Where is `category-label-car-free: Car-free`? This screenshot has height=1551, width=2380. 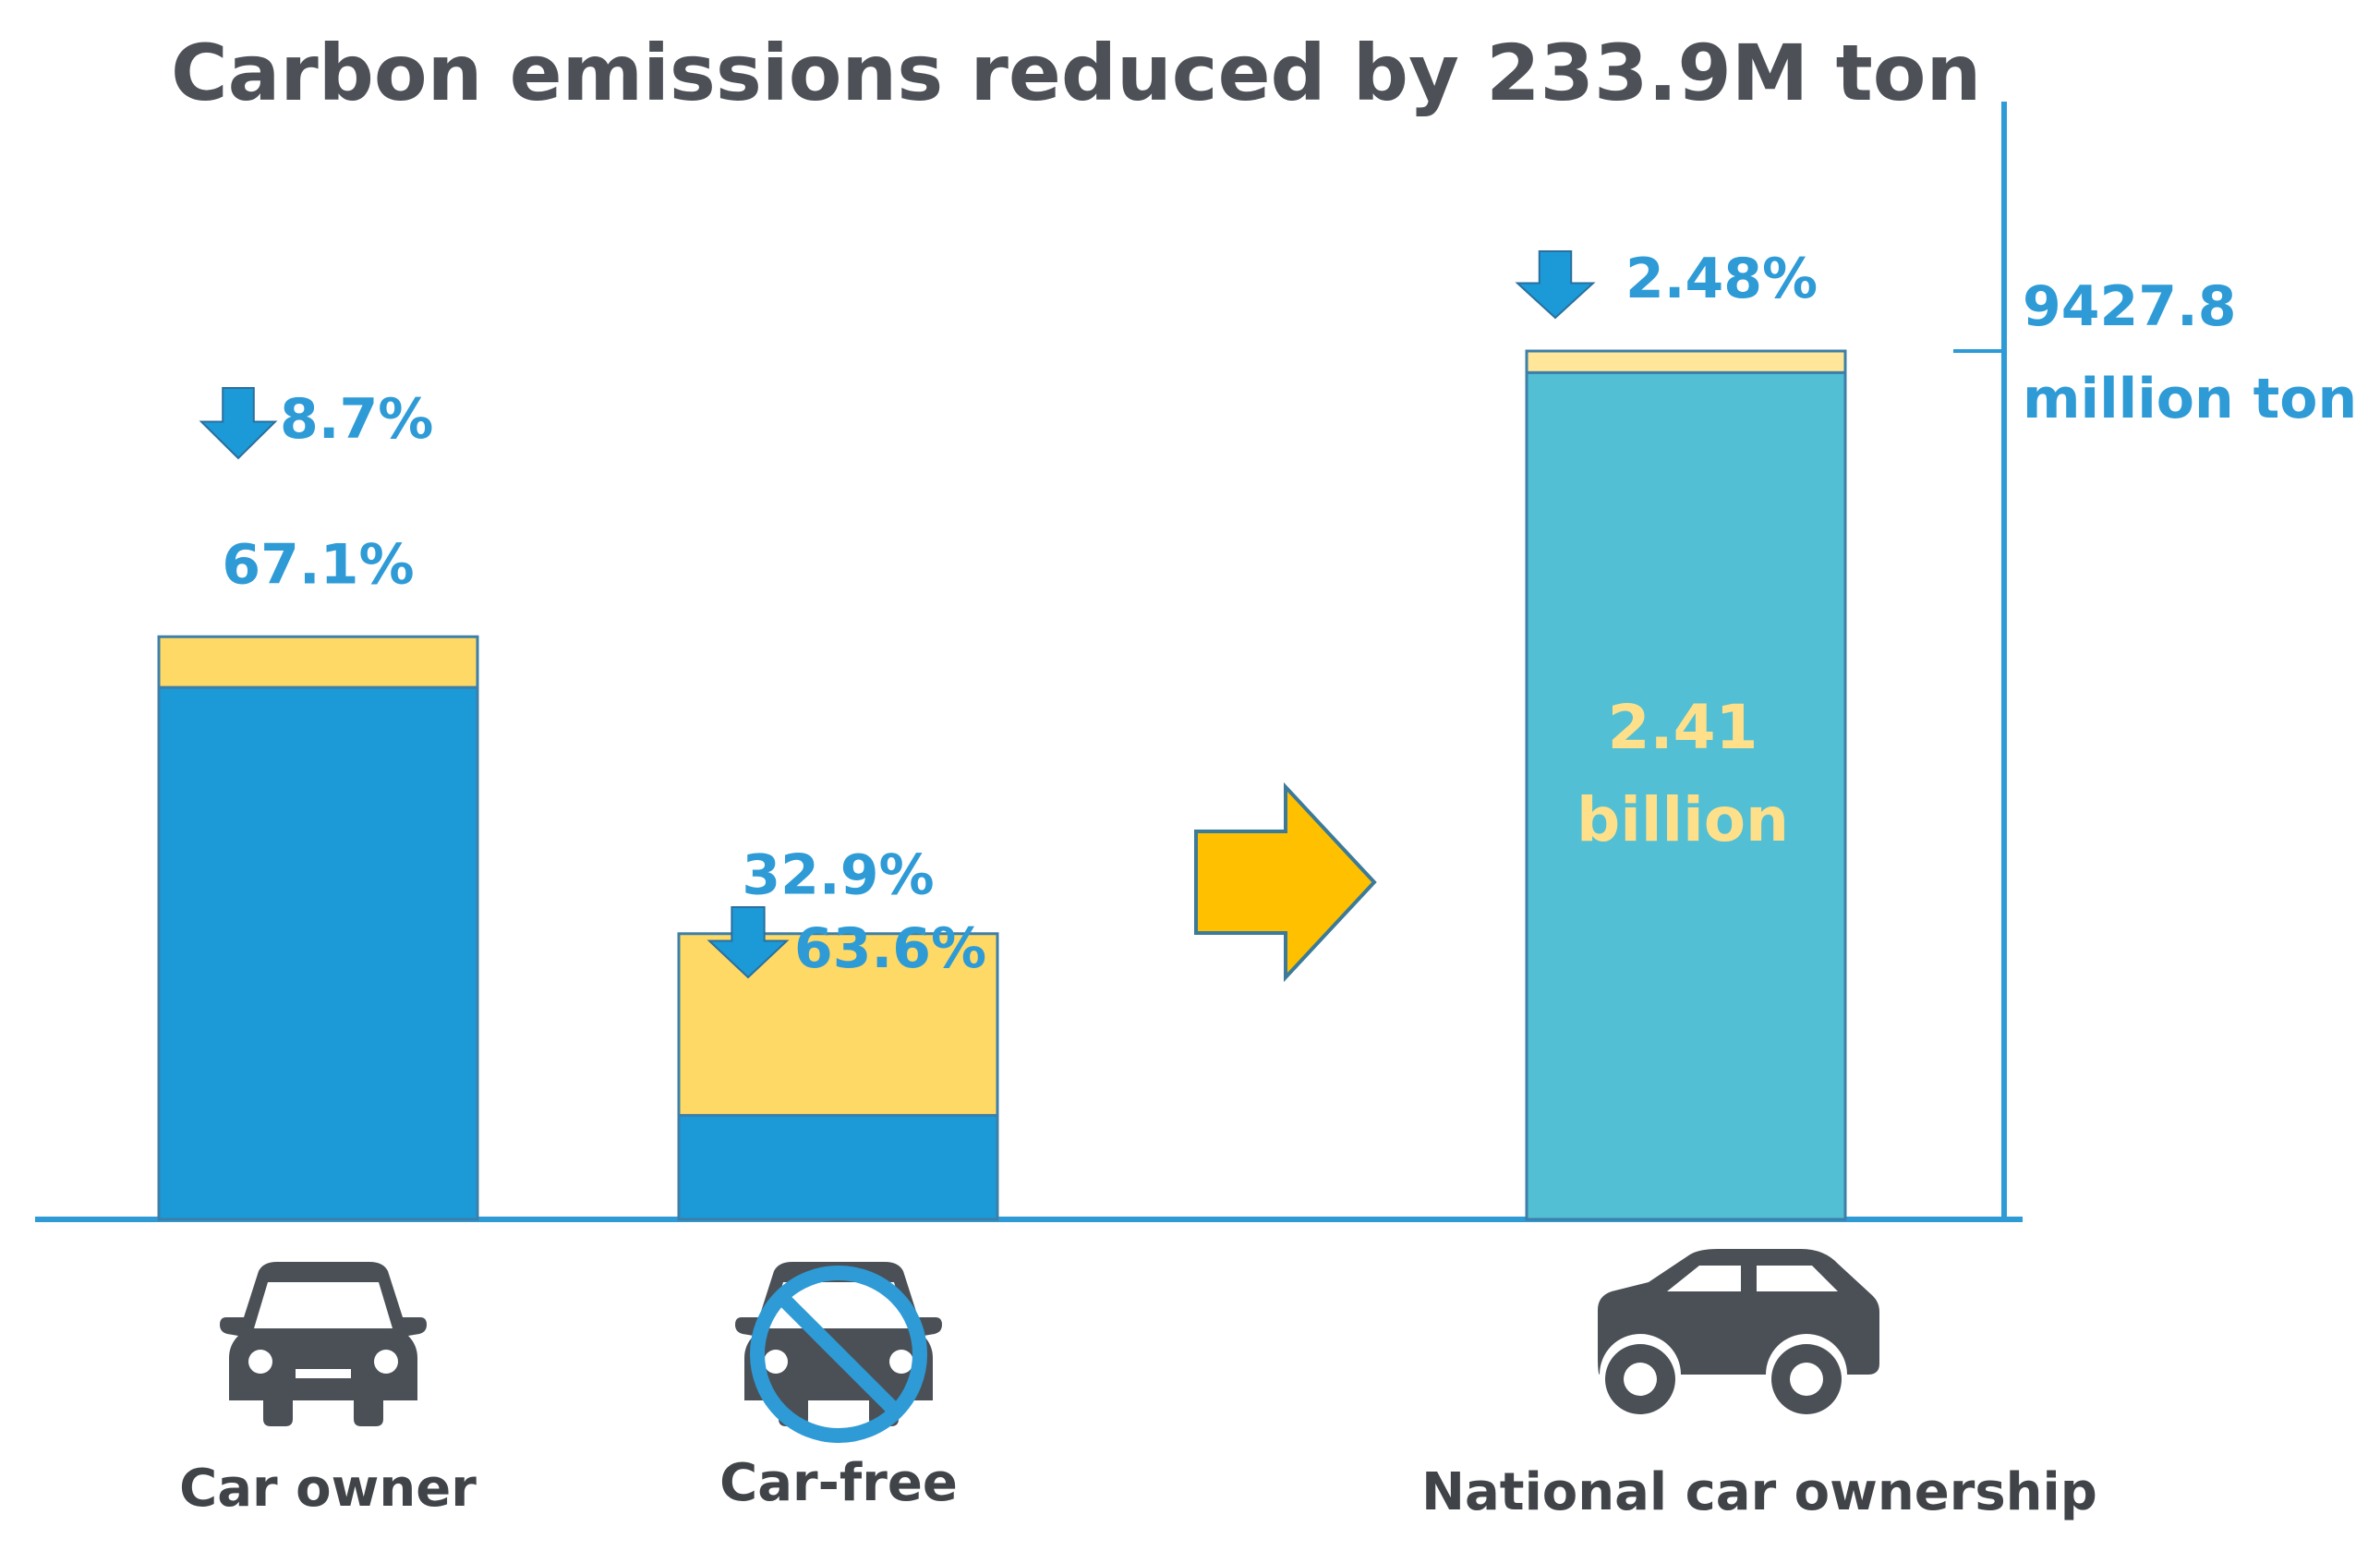 category-label-car-free: Car-free is located at coordinates (838, 1483).